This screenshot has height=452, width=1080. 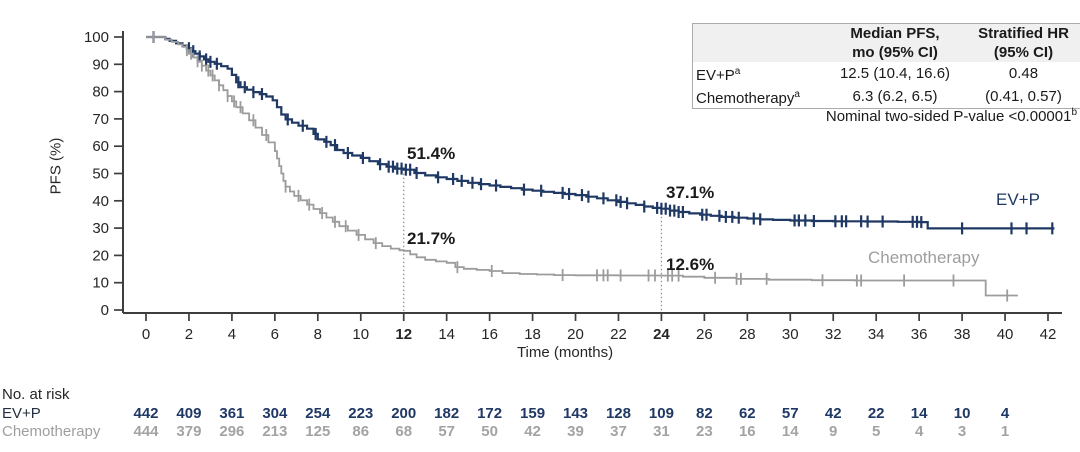 I want to click on at-risk-value: 379, so click(x=188, y=431).